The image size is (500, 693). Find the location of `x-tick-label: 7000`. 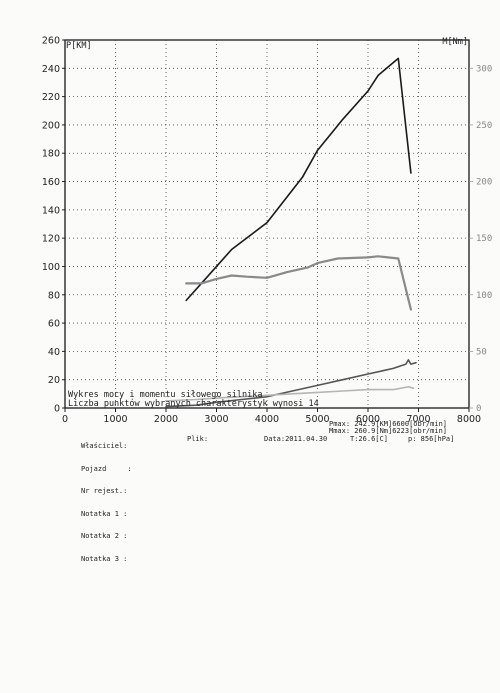

x-tick-label: 7000 is located at coordinates (418, 419).